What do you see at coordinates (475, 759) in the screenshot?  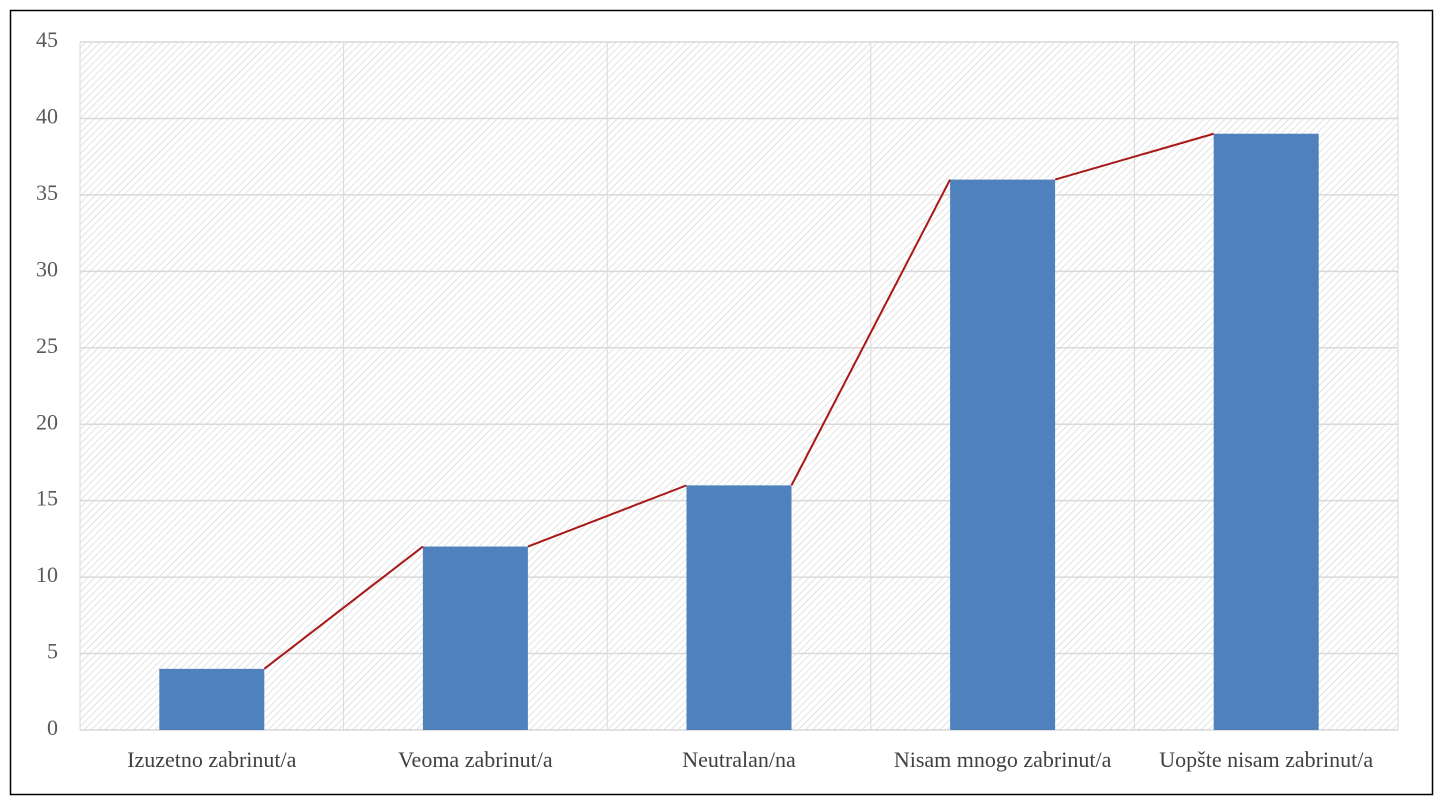 I see `x-tick-label: Veoma zabrinut/a` at bounding box center [475, 759].